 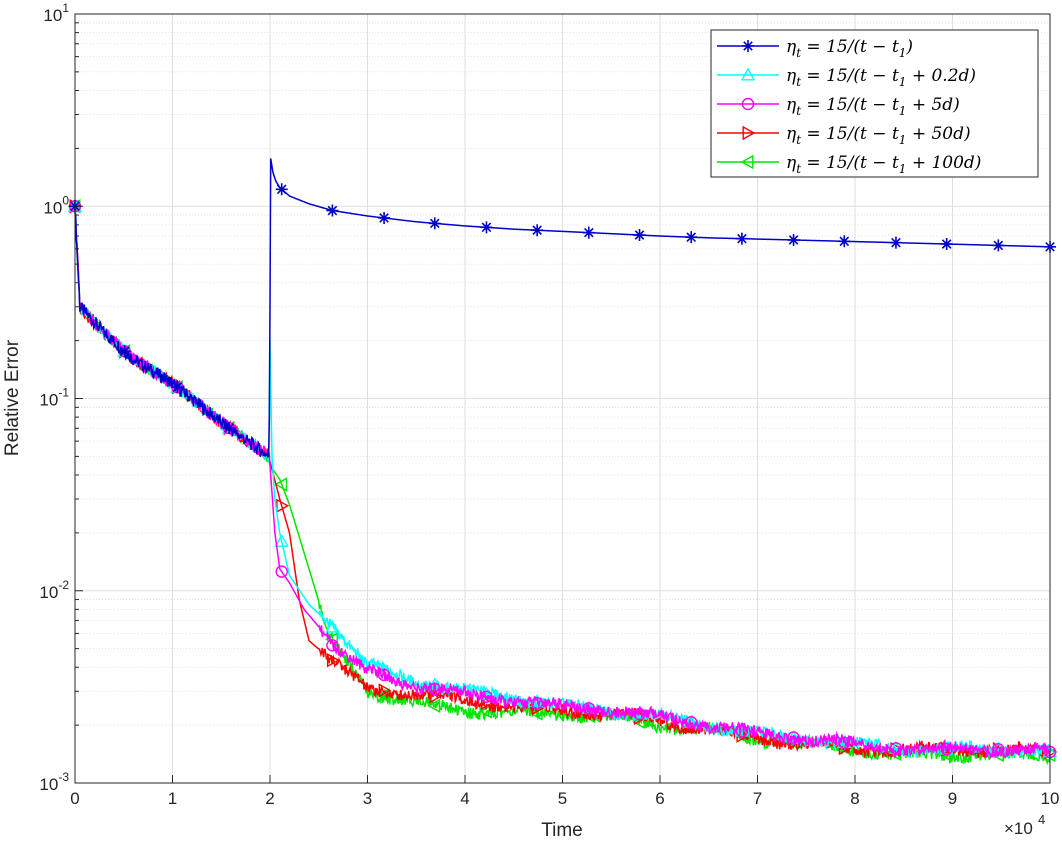 What do you see at coordinates (56, 13) in the screenshot?
I see `y-tick-label: 10¹` at bounding box center [56, 13].